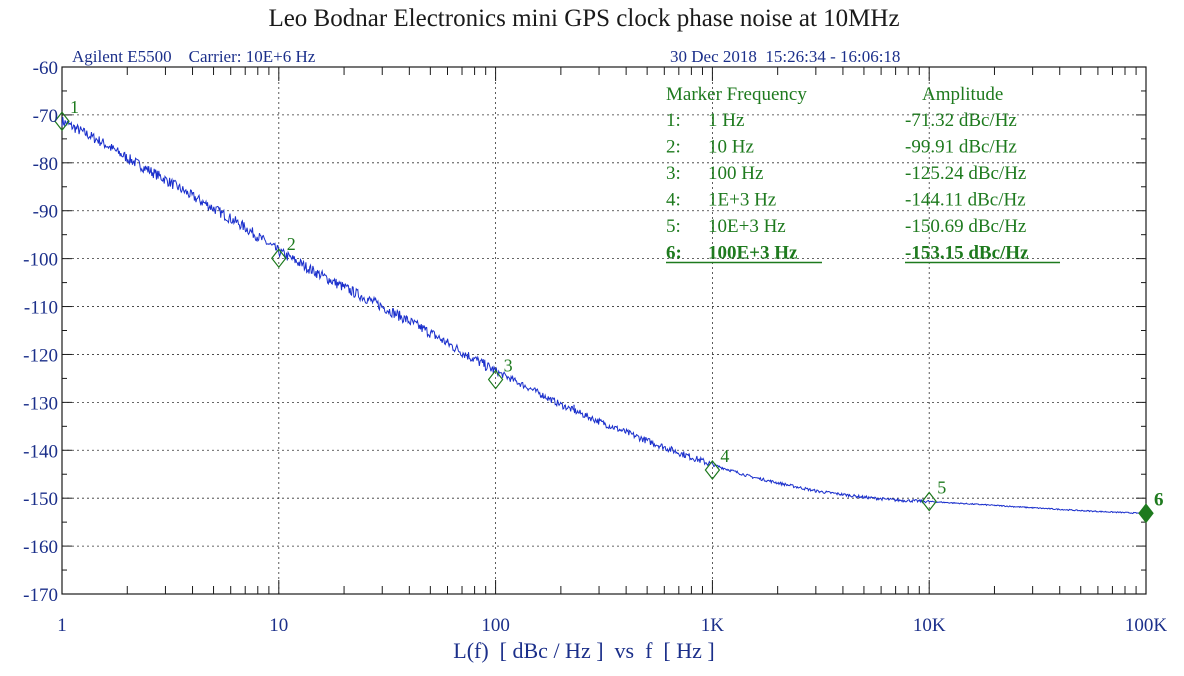 The image size is (1184, 676). What do you see at coordinates (713, 625) in the screenshot?
I see `x-tick-label: 1K` at bounding box center [713, 625].